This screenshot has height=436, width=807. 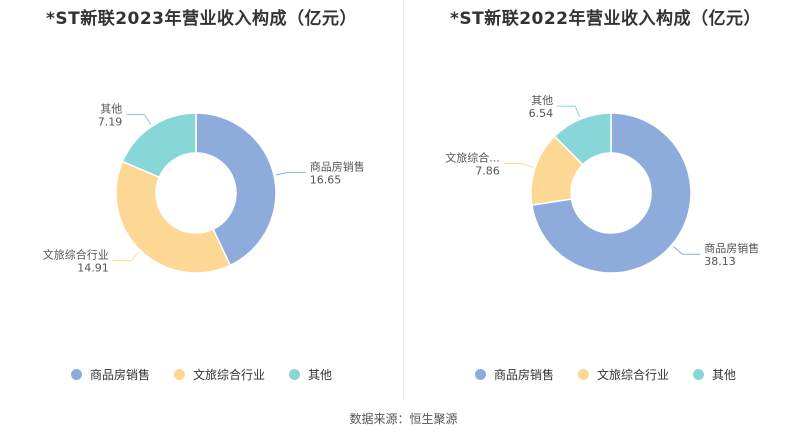 I want to click on slice-value-label: 7.19, so click(x=110, y=122).